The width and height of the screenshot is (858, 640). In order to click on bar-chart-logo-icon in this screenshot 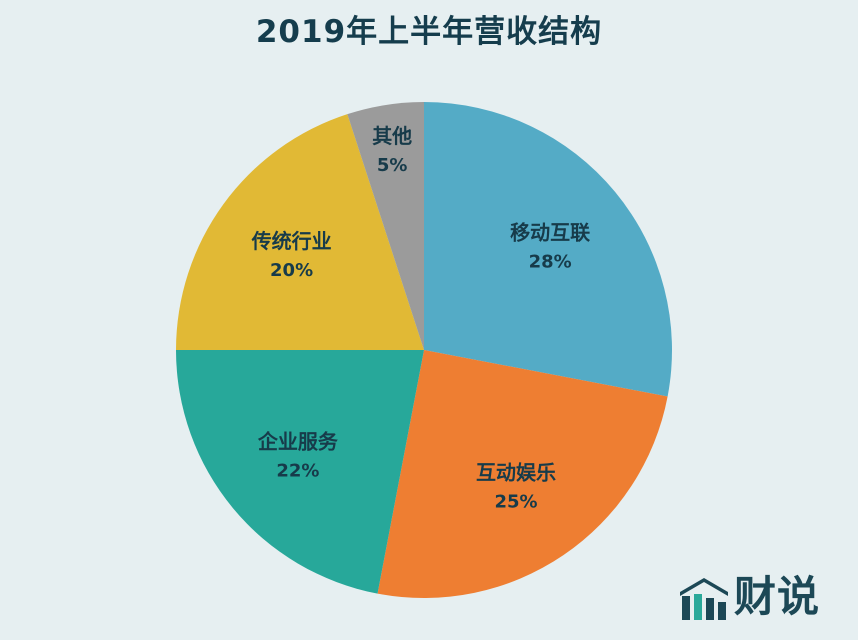, I will do `click(704, 599)`.